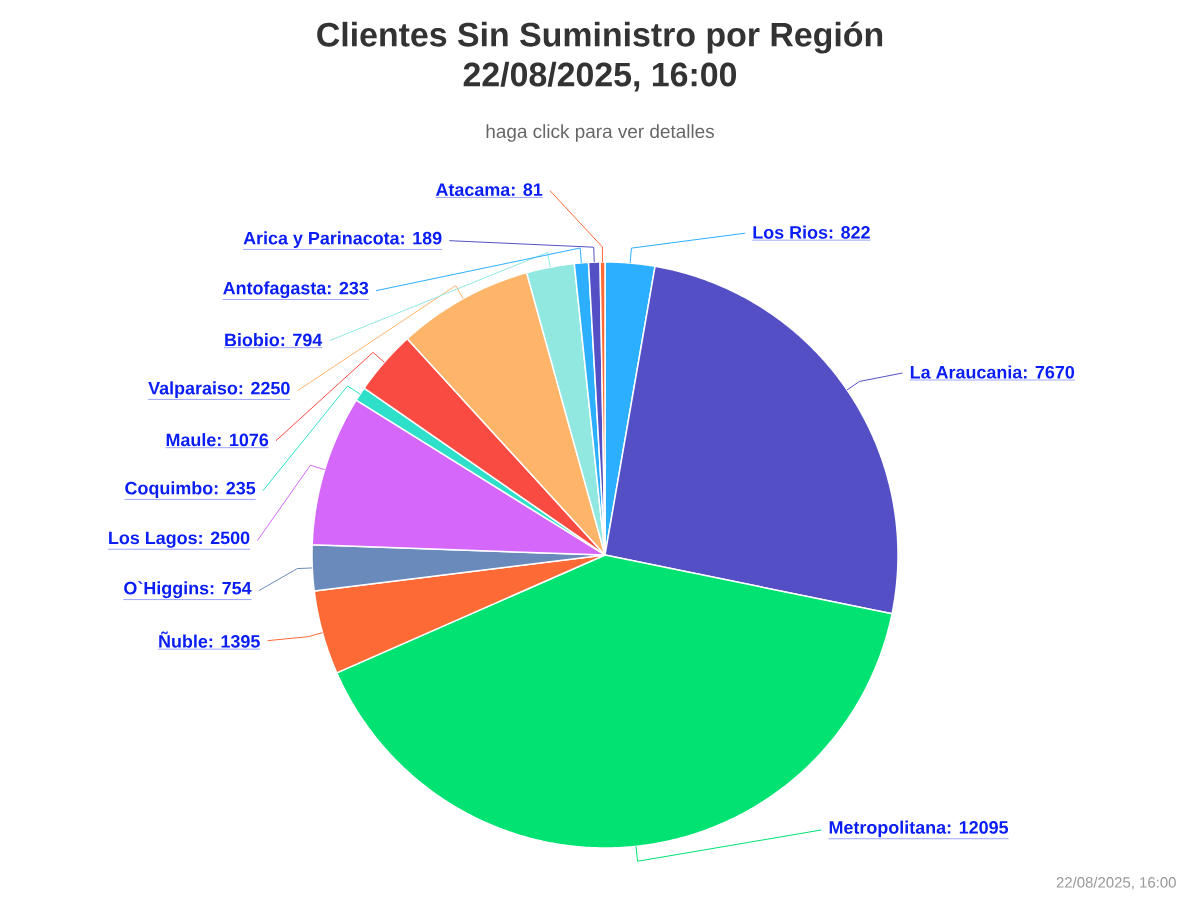 Image resolution: width=1200 pixels, height=900 pixels. I want to click on slice-label: Arica y Parinacota, so click(321, 240).